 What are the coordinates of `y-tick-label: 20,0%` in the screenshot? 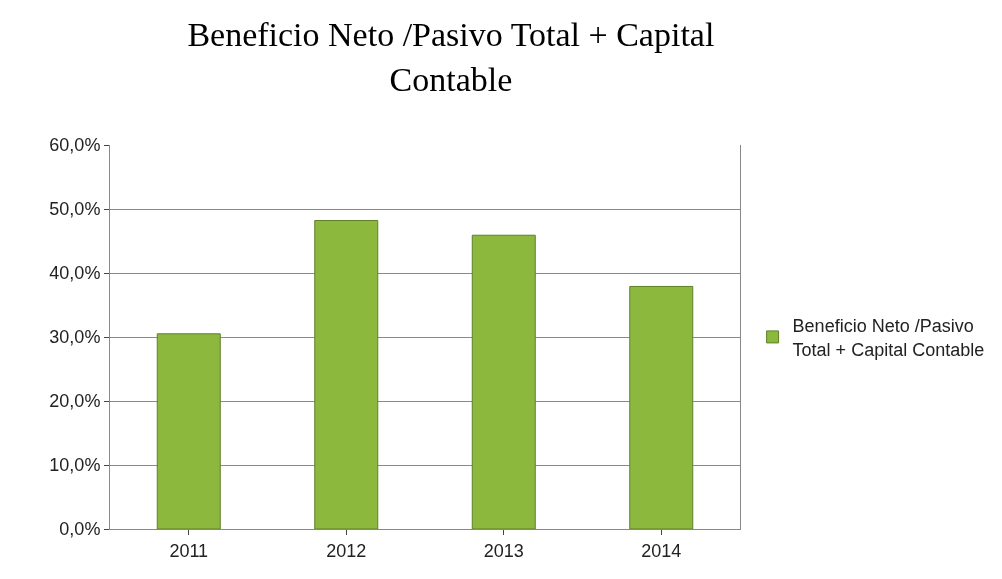 It's located at (75, 401).